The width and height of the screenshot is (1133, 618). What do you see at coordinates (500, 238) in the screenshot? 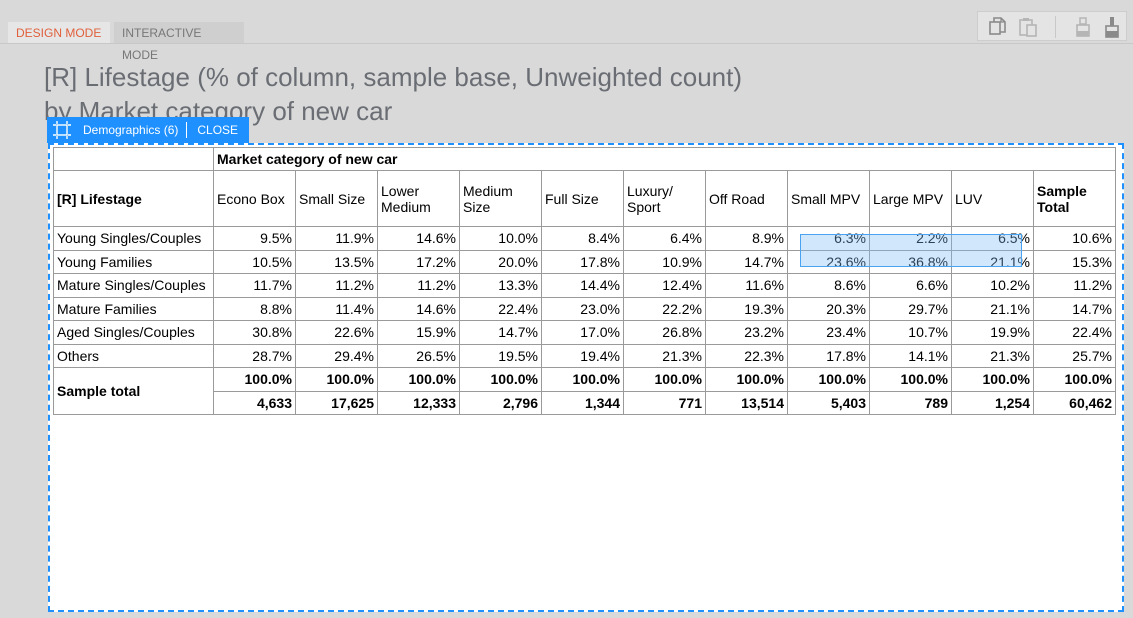
I see `table-cell: 10.0%` at bounding box center [500, 238].